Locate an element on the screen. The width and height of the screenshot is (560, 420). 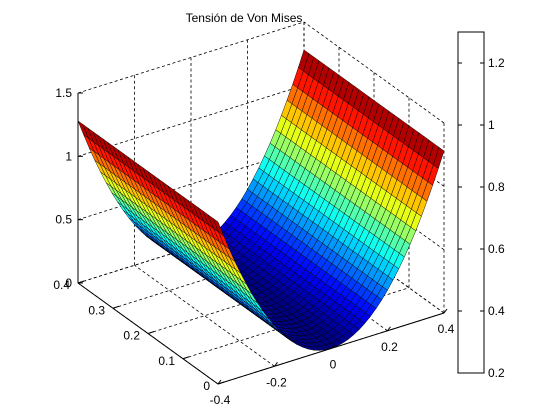
z-axis: 0 0.5 1 1.5 is located at coordinates (69, 188).